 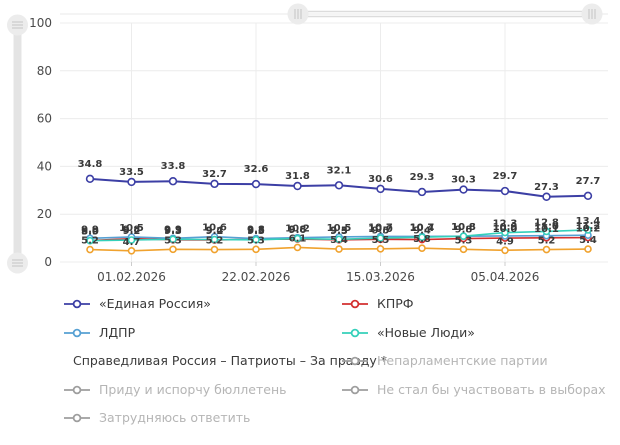 I want to click on data-point-label: 10.2, so click(x=588, y=229).